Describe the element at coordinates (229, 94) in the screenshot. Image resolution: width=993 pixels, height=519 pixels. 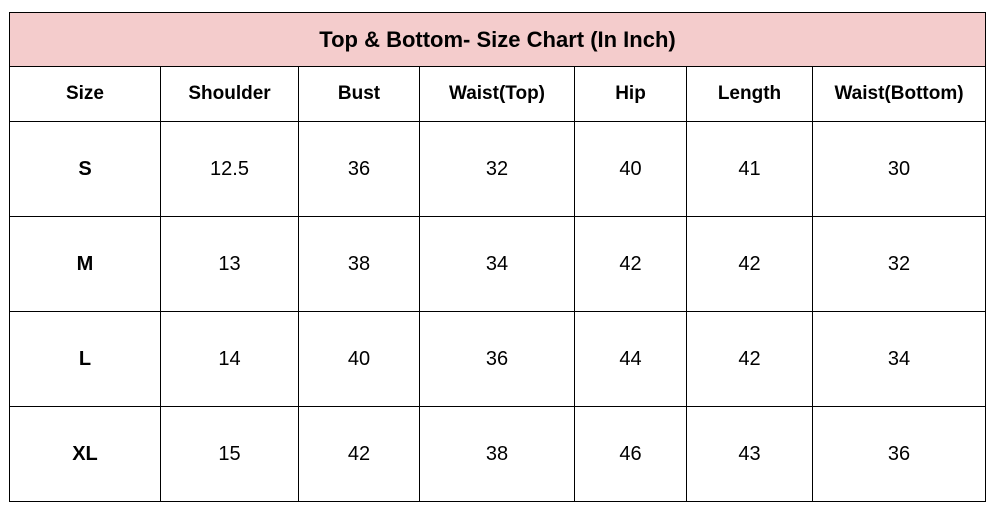
I see `column-header: Shoulder` at that location.